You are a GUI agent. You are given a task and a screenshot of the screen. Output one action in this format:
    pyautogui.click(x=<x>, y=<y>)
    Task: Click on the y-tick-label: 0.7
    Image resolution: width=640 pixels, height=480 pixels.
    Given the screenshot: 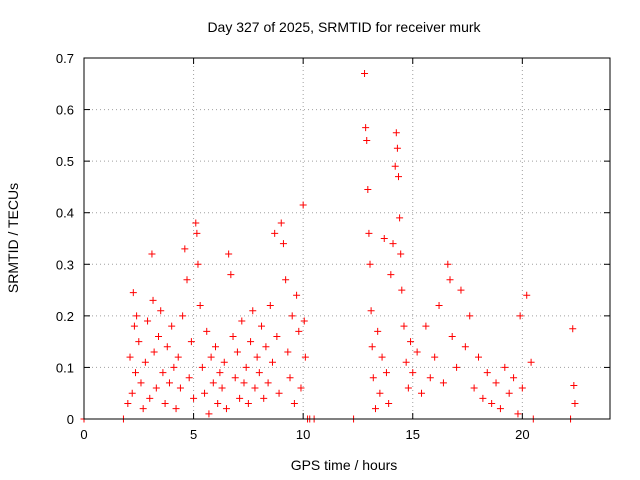 What is the action you would take?
    pyautogui.click(x=65, y=58)
    